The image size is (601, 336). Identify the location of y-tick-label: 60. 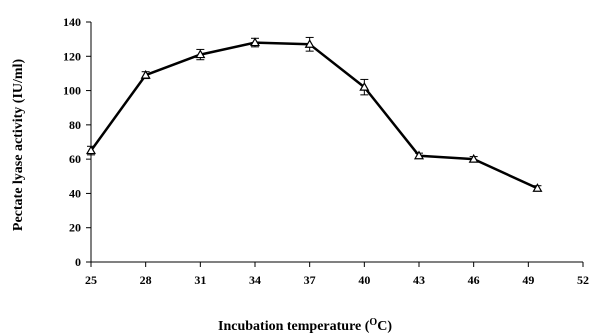
(75, 159).